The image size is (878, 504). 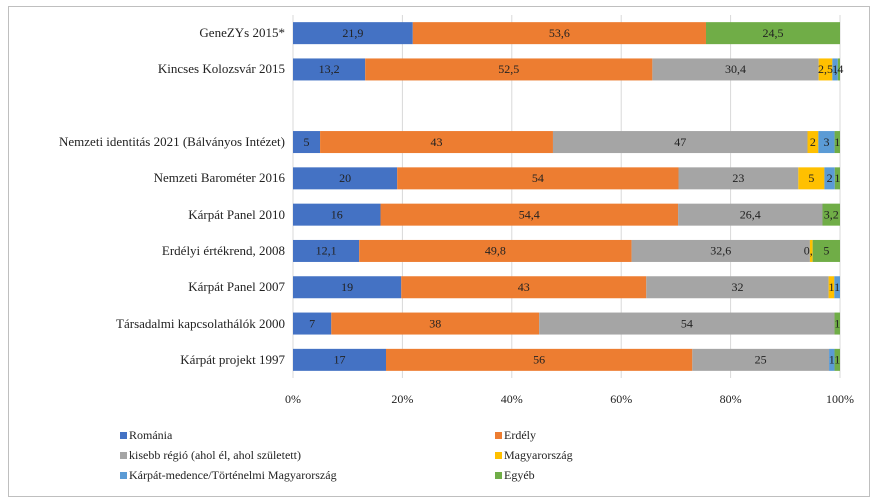 What do you see at coordinates (772, 33) in the screenshot?
I see `data-label: 24,5` at bounding box center [772, 33].